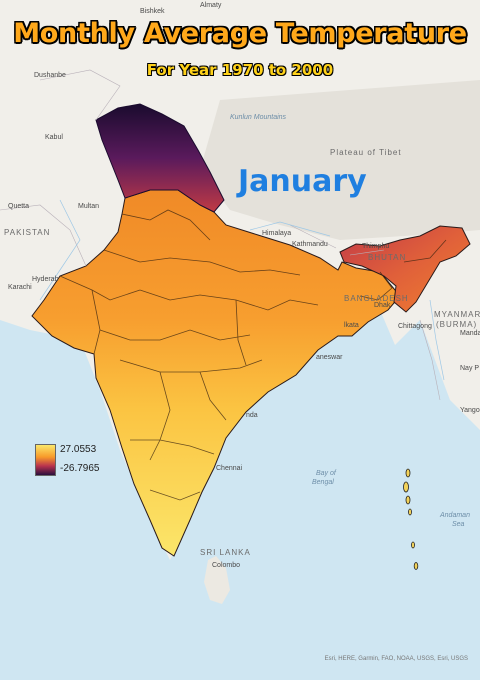 The height and width of the screenshot is (680, 480). What do you see at coordinates (252, 415) in the screenshot?
I see `place-vishakhapatnam: nda` at bounding box center [252, 415].